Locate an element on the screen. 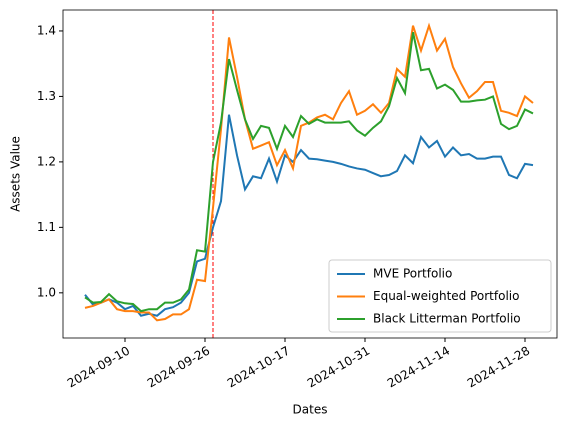  legend-label: Equal-weighted Portfolio is located at coordinates (446, 296).